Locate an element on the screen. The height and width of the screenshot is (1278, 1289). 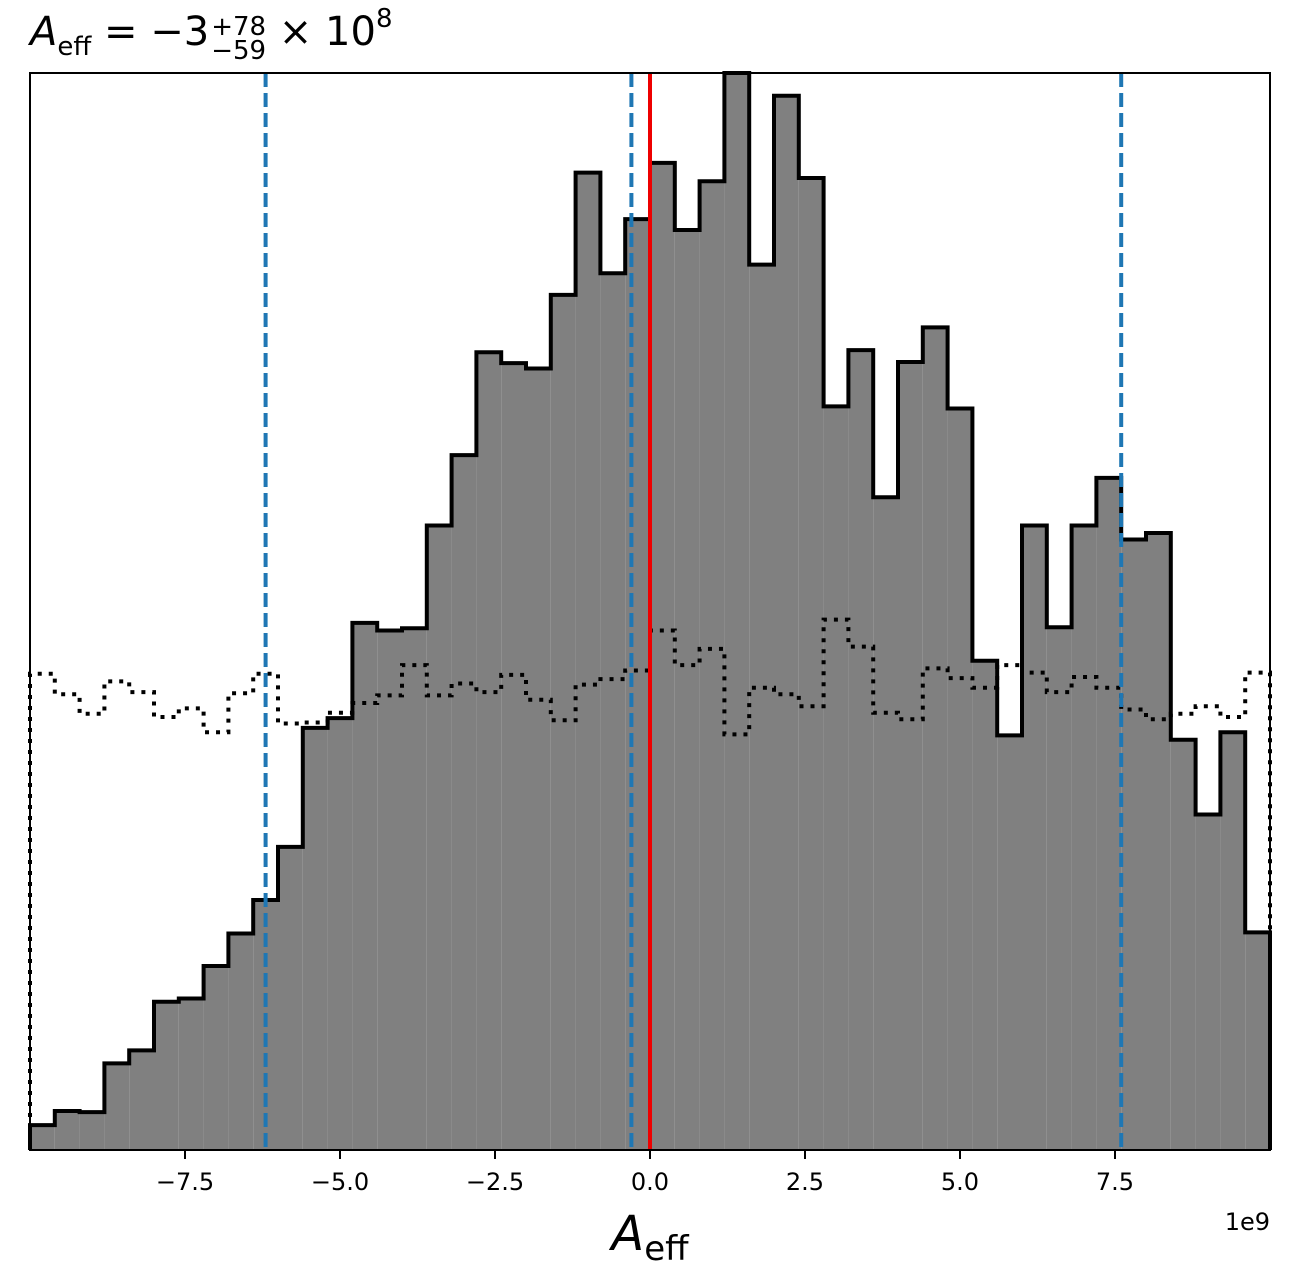
title-symbol: A is located at coordinates (44, 32).